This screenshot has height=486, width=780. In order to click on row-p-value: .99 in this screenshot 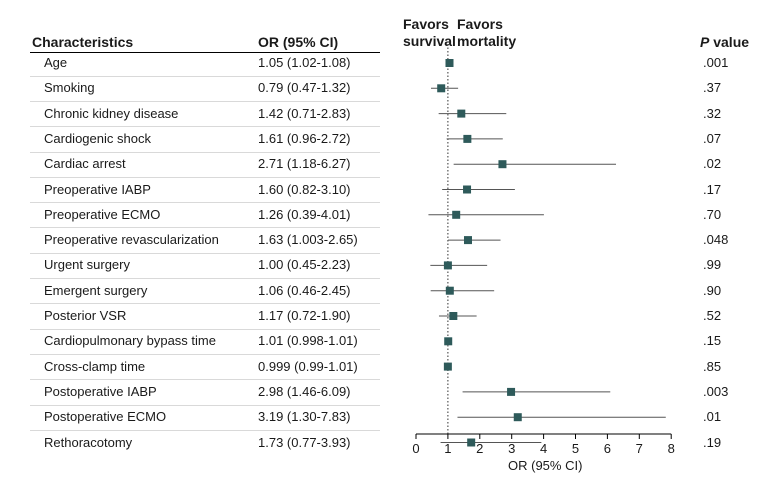, I will do `click(712, 265)`.